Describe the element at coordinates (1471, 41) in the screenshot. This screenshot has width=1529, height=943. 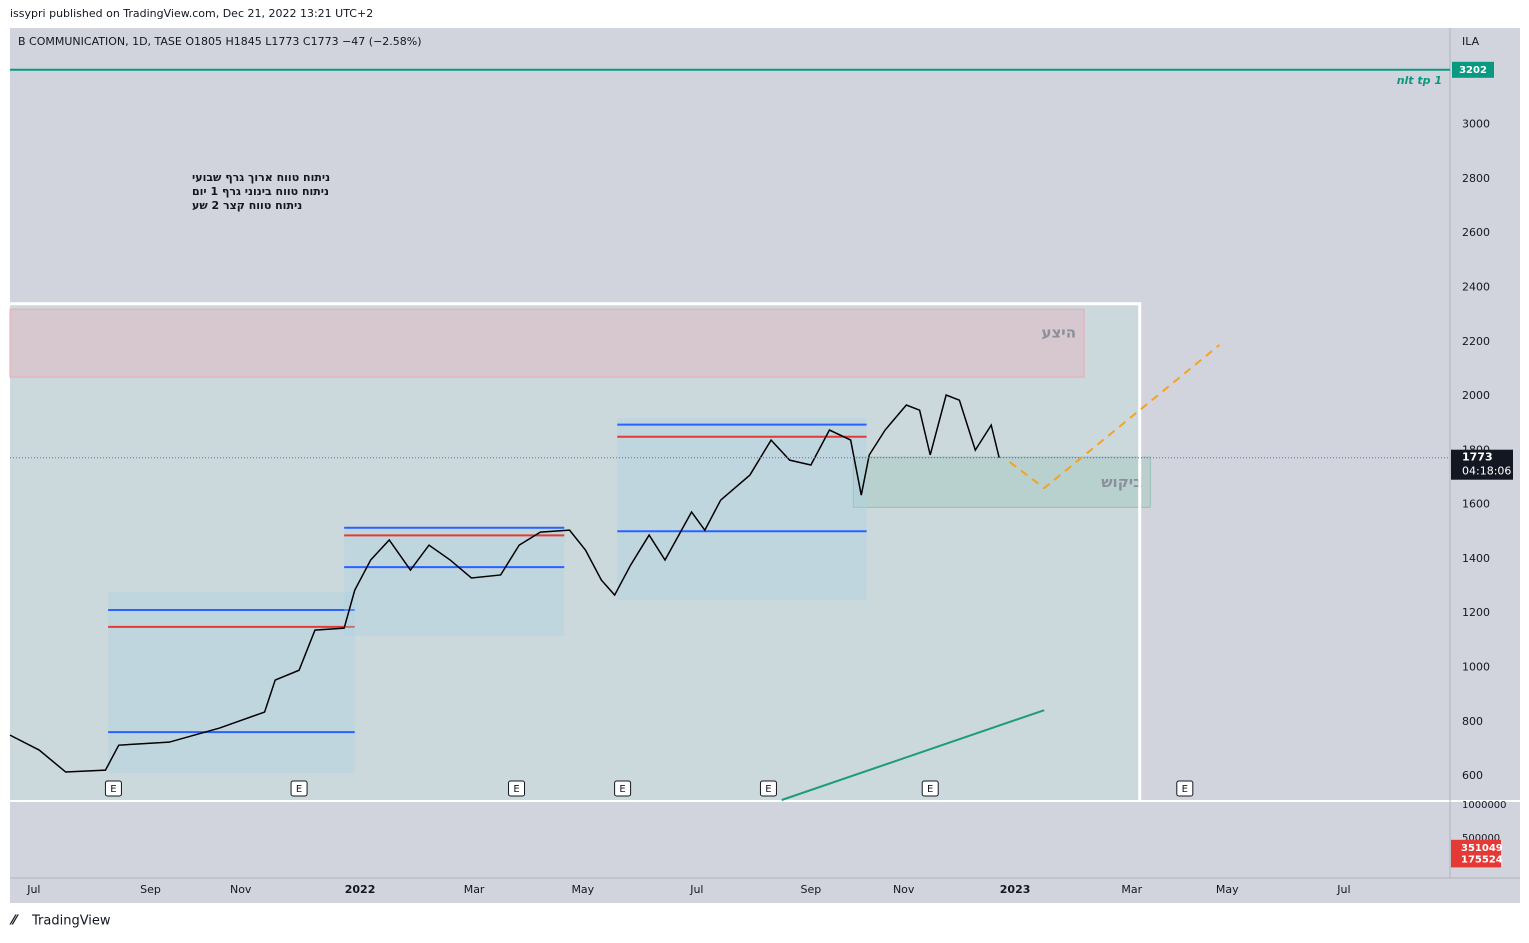
I see `currency: ILA` at that location.